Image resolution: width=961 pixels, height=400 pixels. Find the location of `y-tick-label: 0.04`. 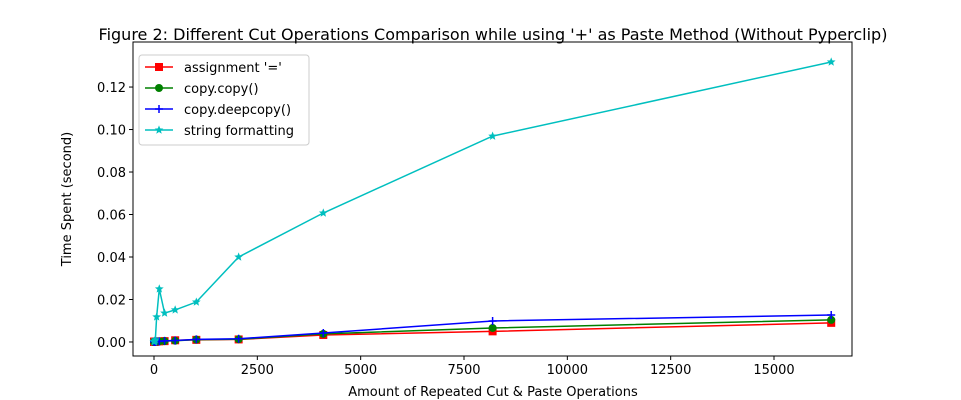

y-tick-label: 0.04 is located at coordinates (111, 258).